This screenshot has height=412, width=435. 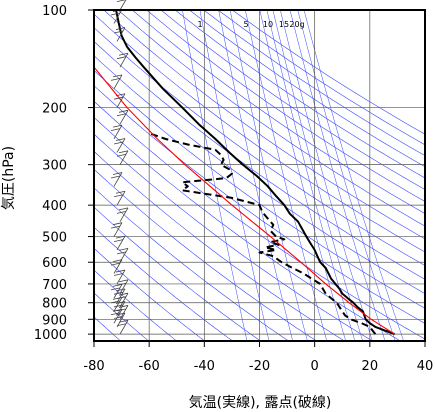 What do you see at coordinates (50, 335) in the screenshot?
I see `y-tick-label: 1000` at bounding box center [50, 335].